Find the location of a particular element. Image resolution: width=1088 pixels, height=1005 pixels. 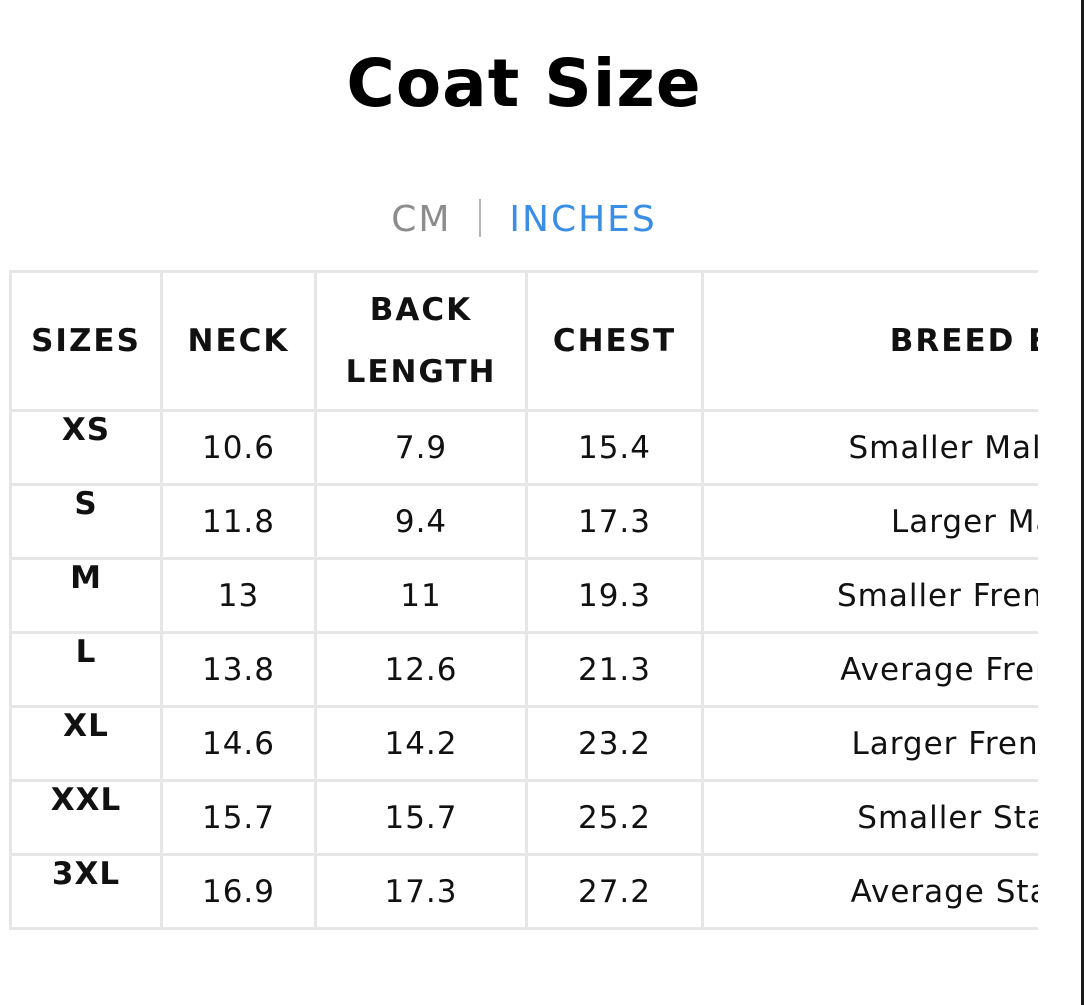

chest-cell: 21.3 is located at coordinates (614, 669).